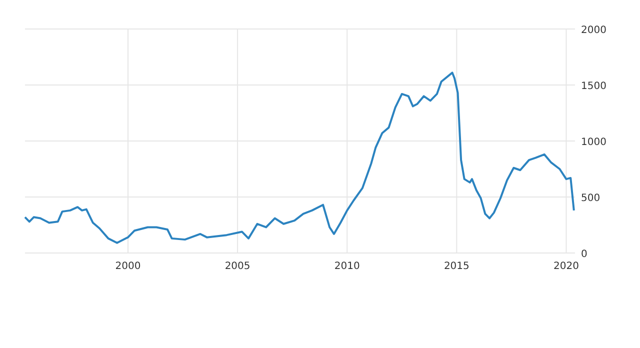 The height and width of the screenshot is (348, 640). Describe the element at coordinates (347, 266) in the screenshot. I see `x-tick-label: 2010` at that location.